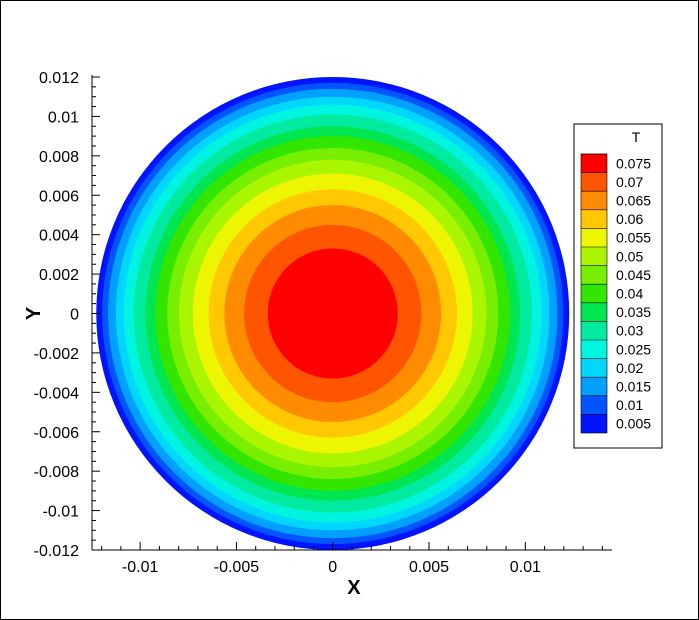  I want to click on y-tick-label: 0.004, so click(59, 236).